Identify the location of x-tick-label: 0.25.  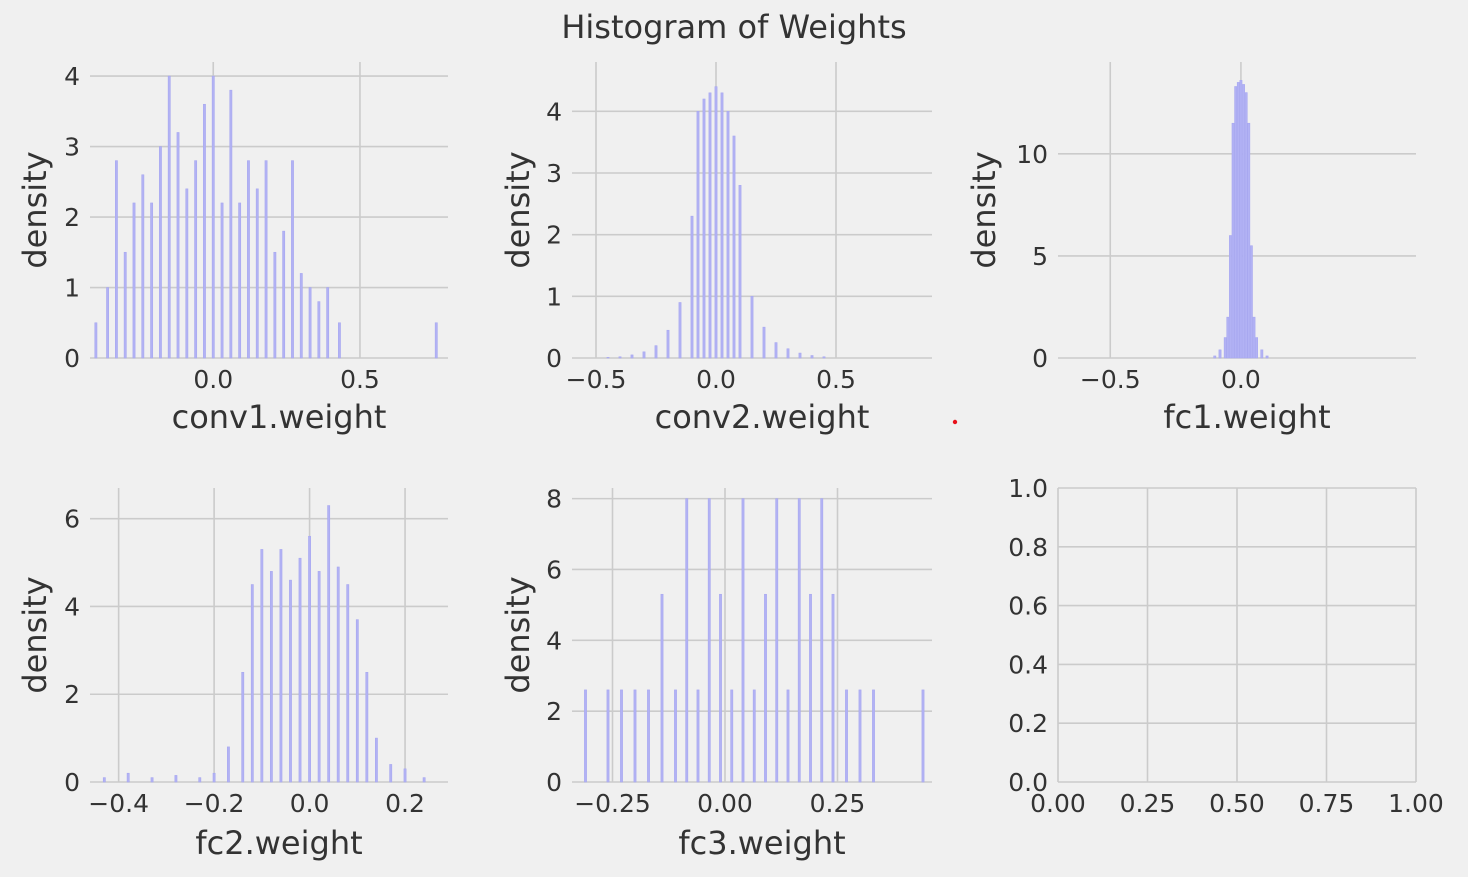
(1148, 803).